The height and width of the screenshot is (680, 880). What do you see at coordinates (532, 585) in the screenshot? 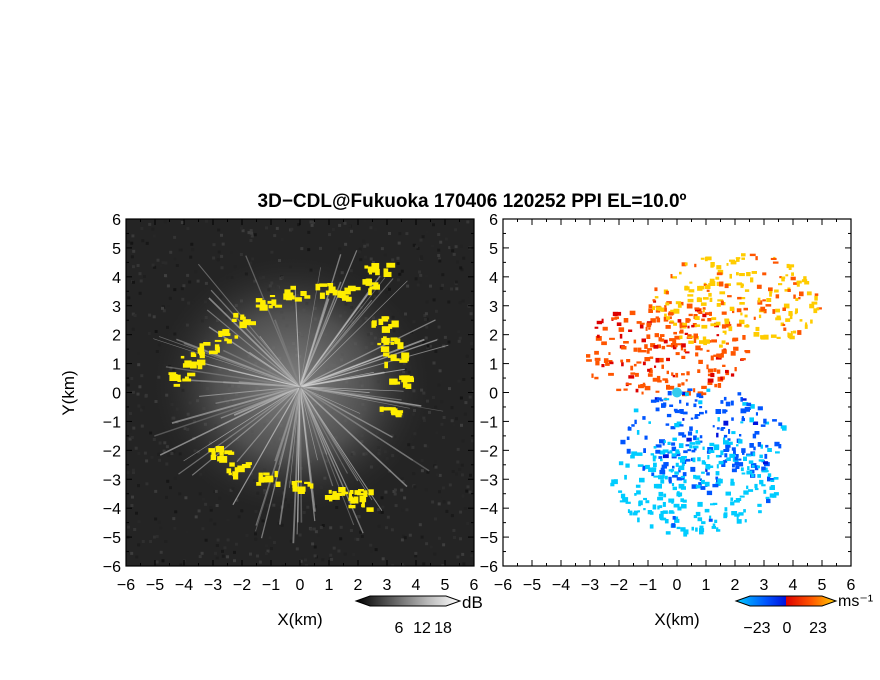
I see `x-tick-label: −5` at bounding box center [532, 585].